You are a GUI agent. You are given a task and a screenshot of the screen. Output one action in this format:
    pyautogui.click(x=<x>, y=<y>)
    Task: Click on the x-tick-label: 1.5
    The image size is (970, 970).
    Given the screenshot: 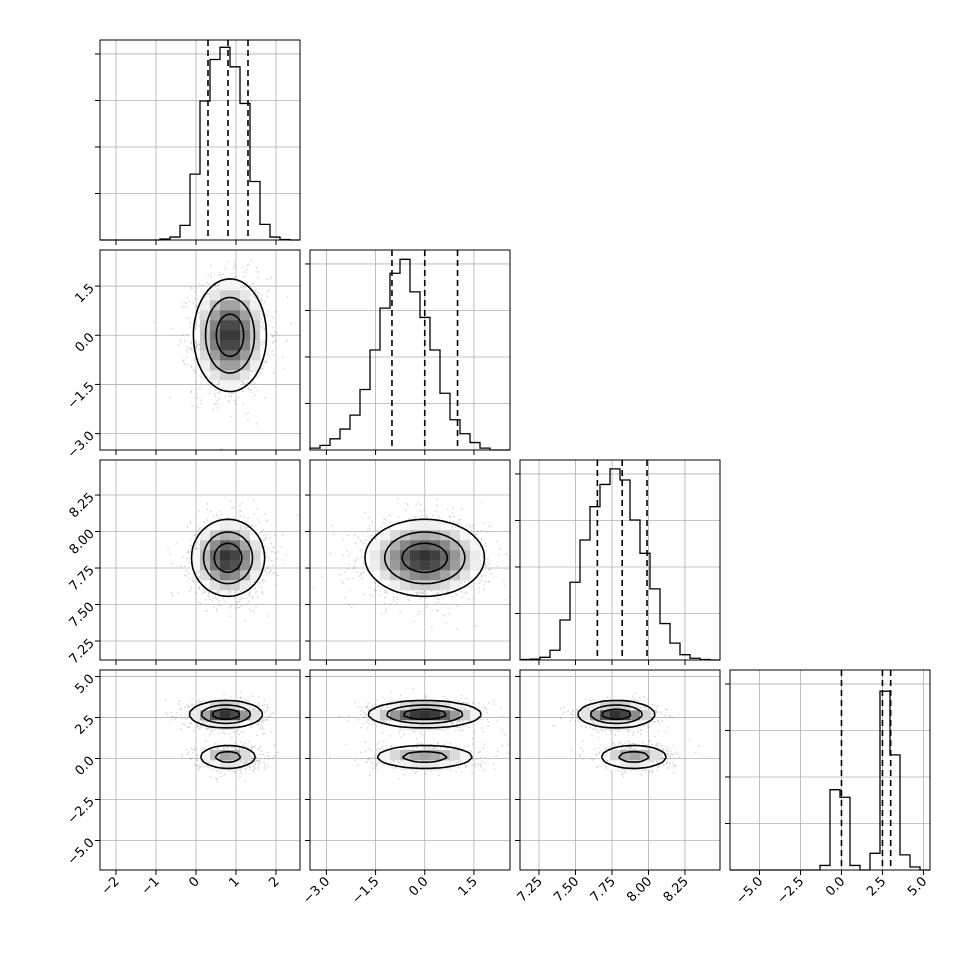 What is the action you would take?
    pyautogui.click(x=468, y=886)
    